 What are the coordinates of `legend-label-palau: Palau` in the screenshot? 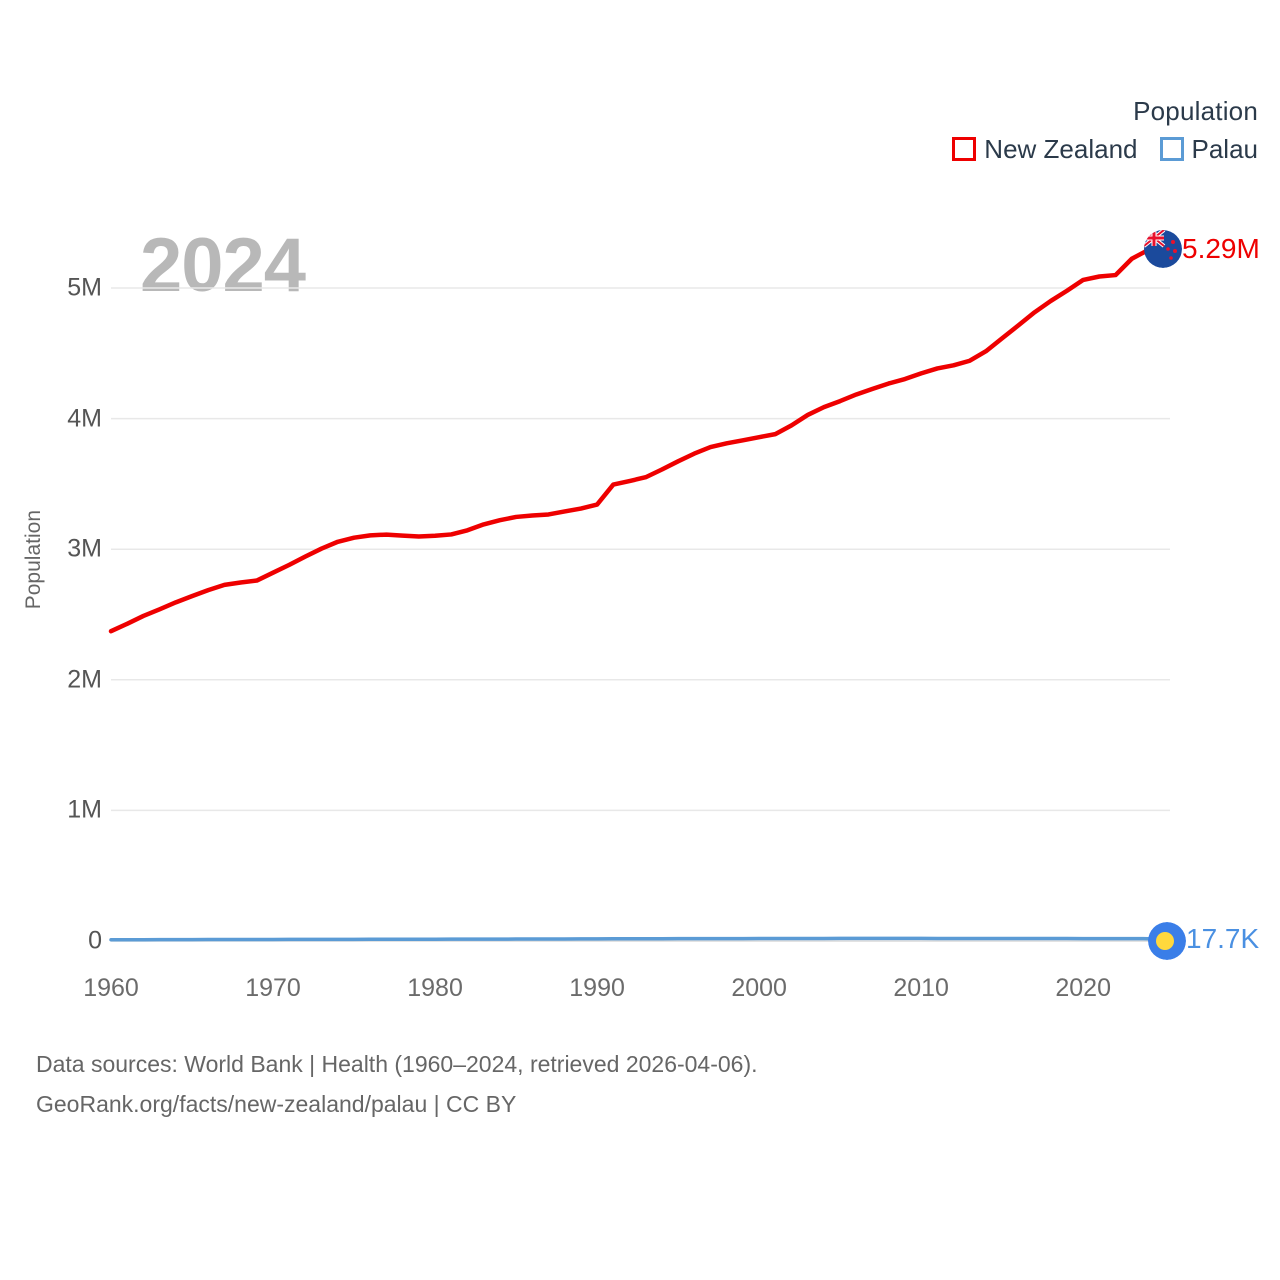 It's located at (1225, 149).